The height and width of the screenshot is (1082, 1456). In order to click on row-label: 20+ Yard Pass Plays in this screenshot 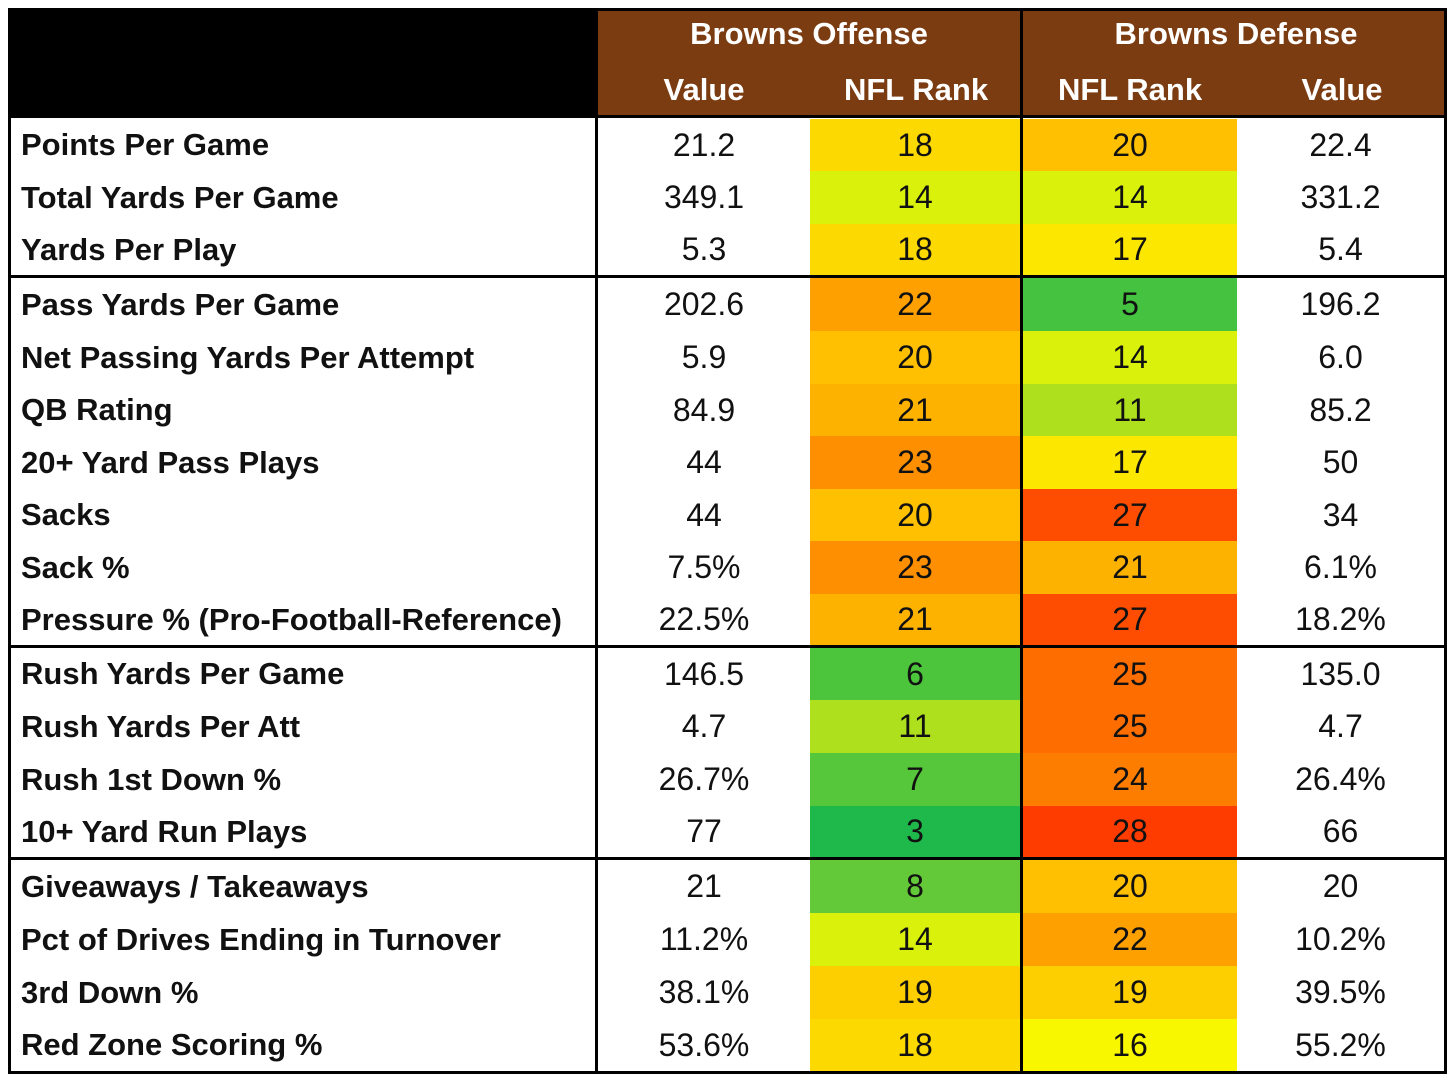, I will do `click(170, 462)`.